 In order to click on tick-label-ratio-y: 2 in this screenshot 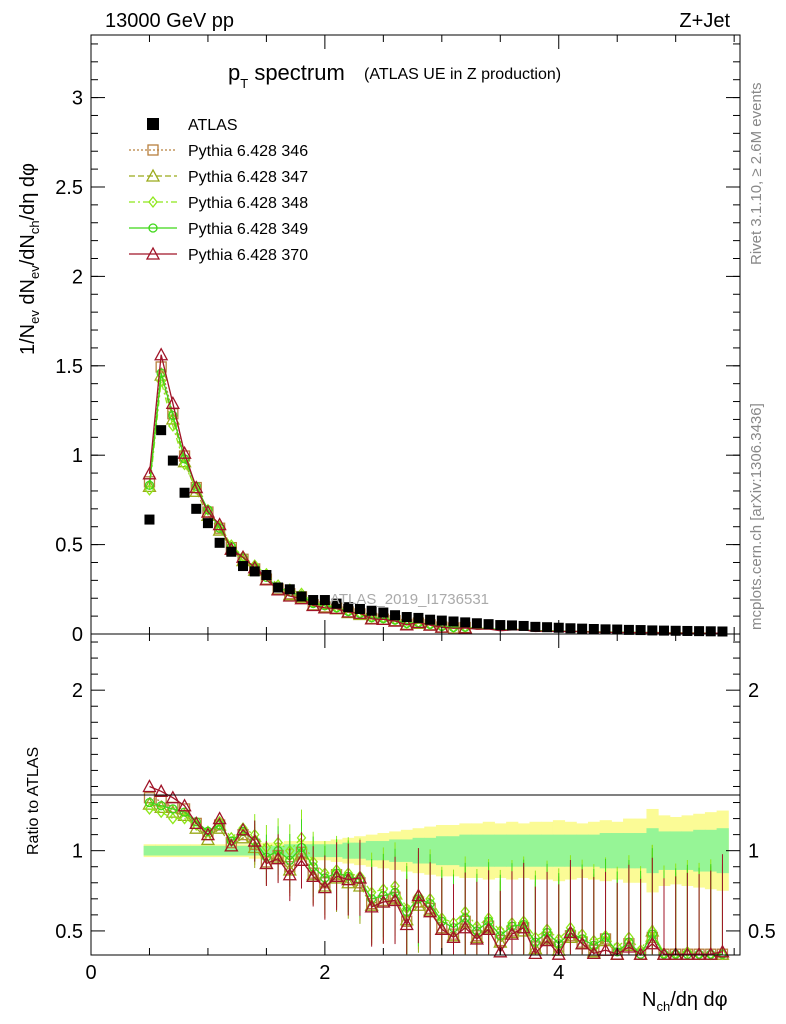, I will do `click(77, 691)`.